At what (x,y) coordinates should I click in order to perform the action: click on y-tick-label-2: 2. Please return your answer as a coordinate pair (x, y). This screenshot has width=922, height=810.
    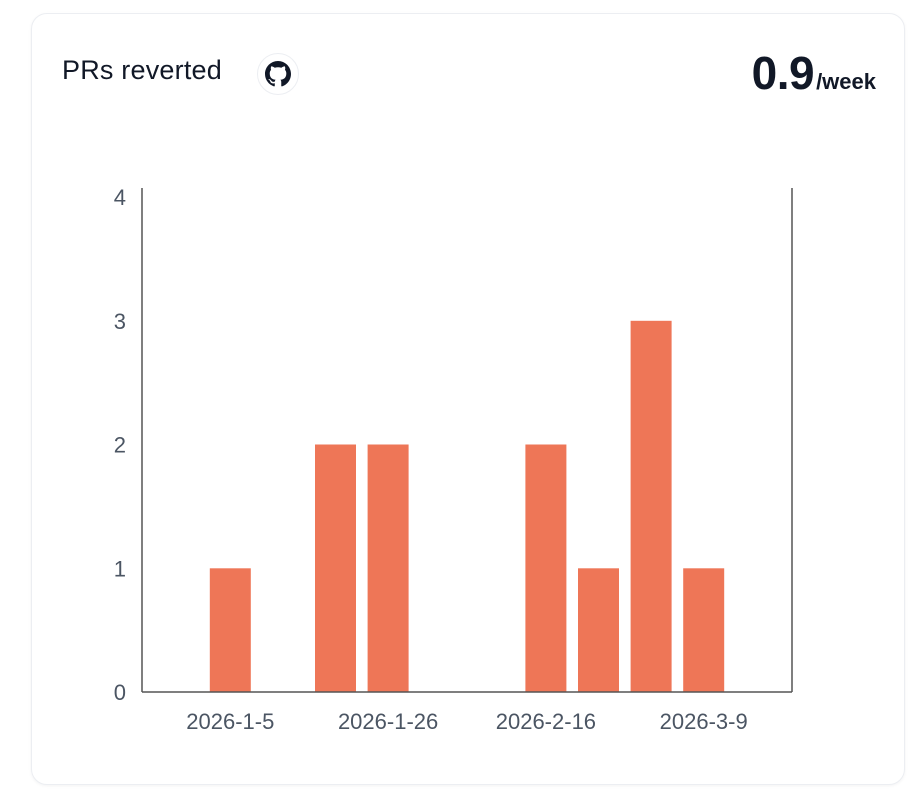
    Looking at the image, I should click on (120, 445).